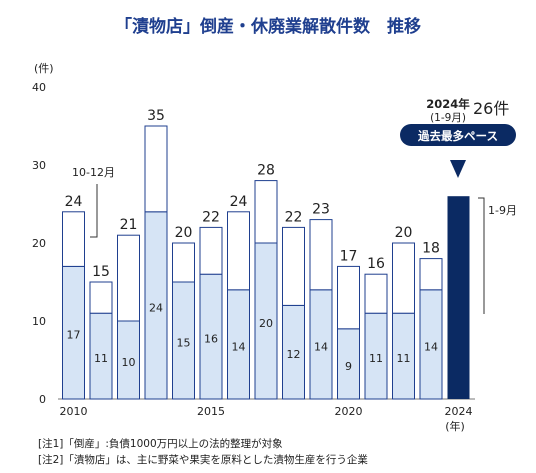 This screenshot has width=536, height=473. What do you see at coordinates (156, 307) in the screenshot?
I see `bar-bankruptcy-label: 24` at bounding box center [156, 307].